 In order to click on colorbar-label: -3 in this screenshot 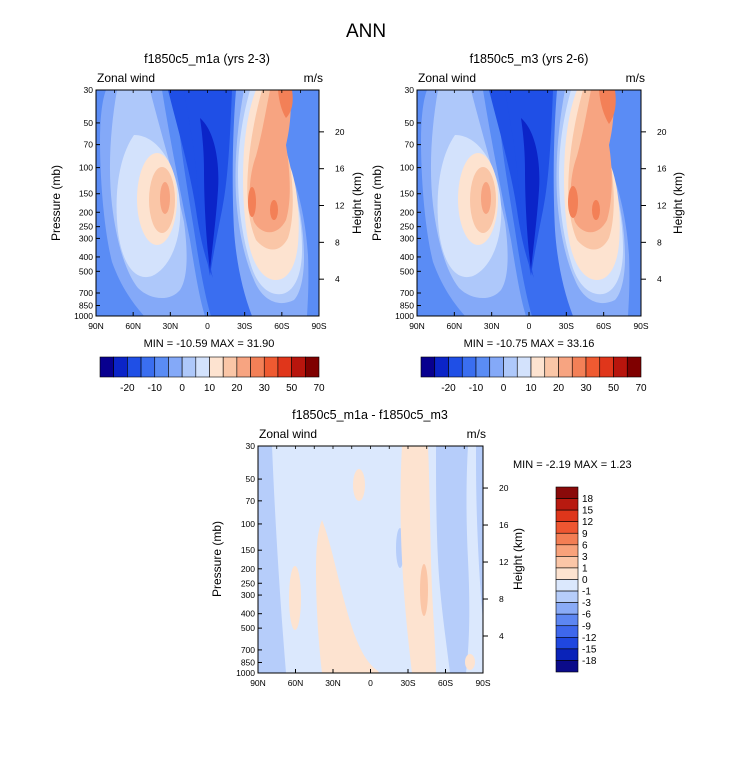, I will do `click(586, 603)`.